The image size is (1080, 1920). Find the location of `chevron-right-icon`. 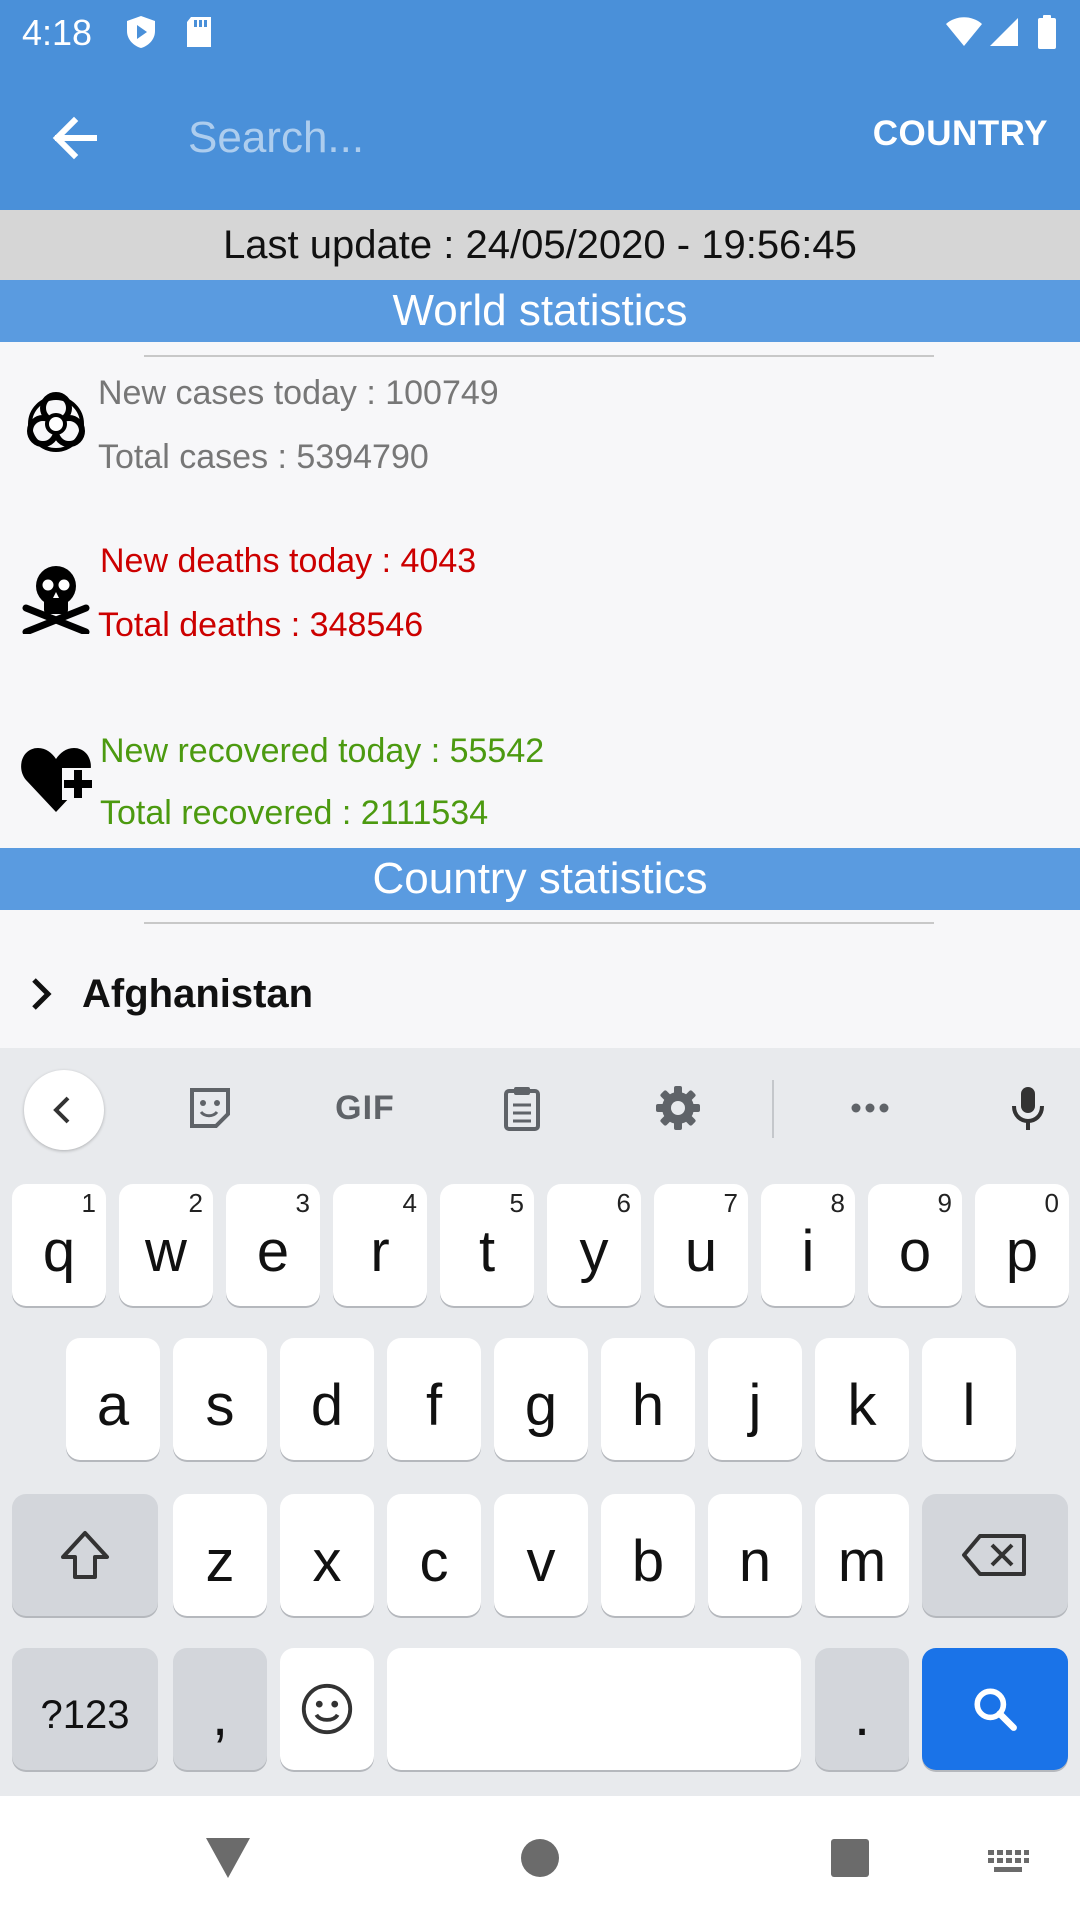

chevron-right-icon is located at coordinates (42, 994).